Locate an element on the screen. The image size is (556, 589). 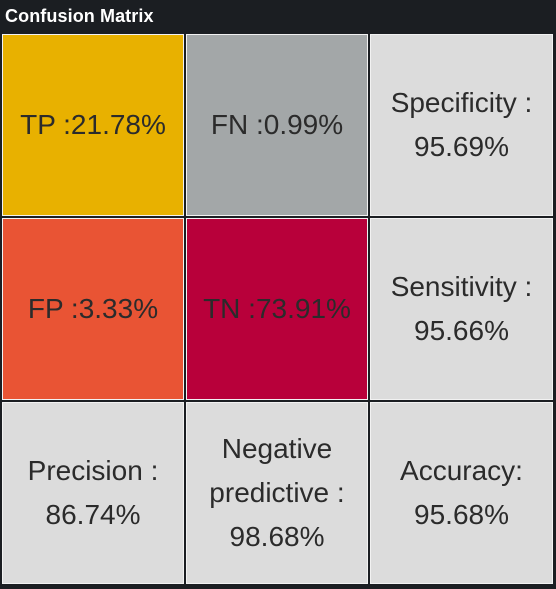
precision-value: 86.74% is located at coordinates (93, 514).